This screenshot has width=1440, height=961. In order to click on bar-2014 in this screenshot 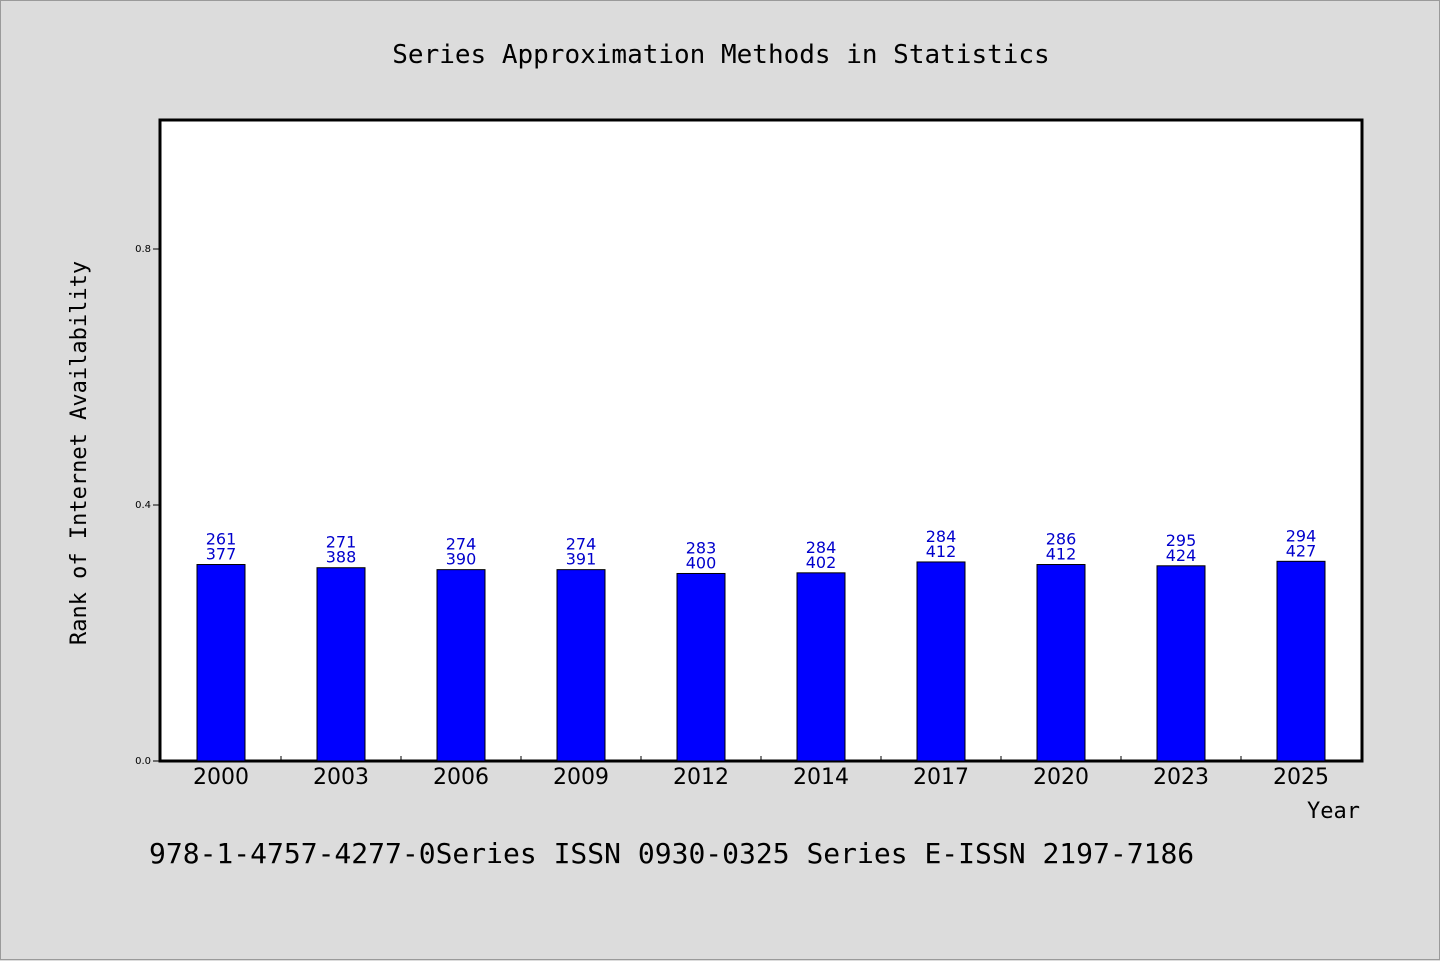, I will do `click(821, 667)`.